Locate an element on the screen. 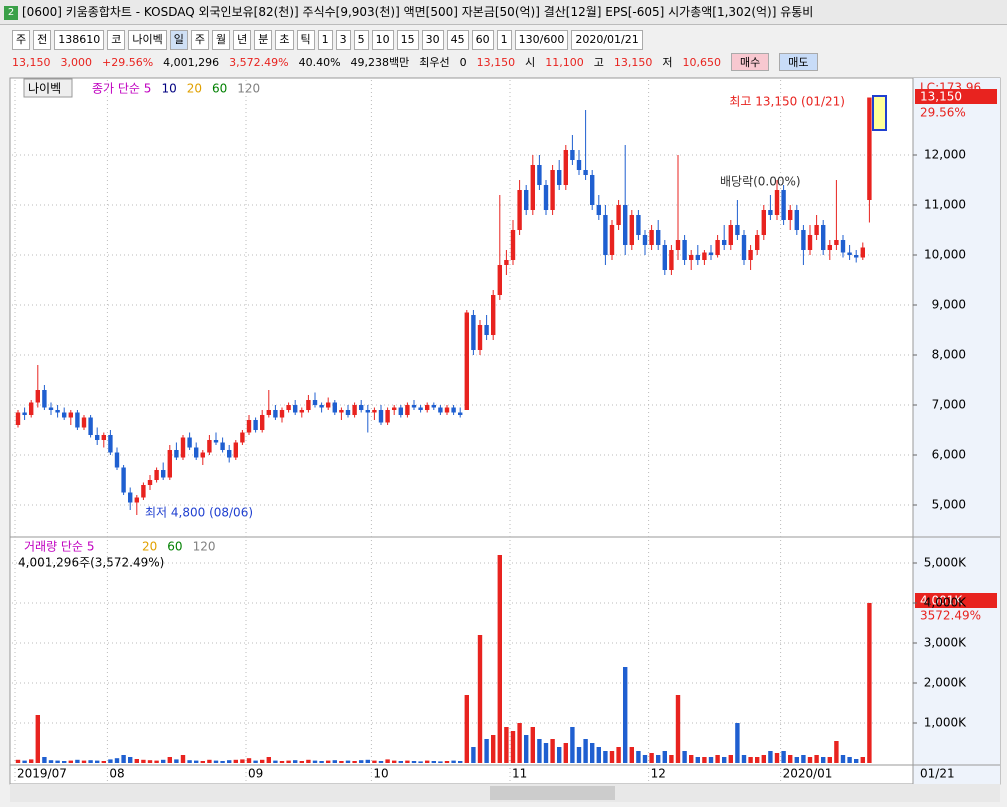 This screenshot has width=1007, height=807. info-item: 매수 is located at coordinates (750, 62).